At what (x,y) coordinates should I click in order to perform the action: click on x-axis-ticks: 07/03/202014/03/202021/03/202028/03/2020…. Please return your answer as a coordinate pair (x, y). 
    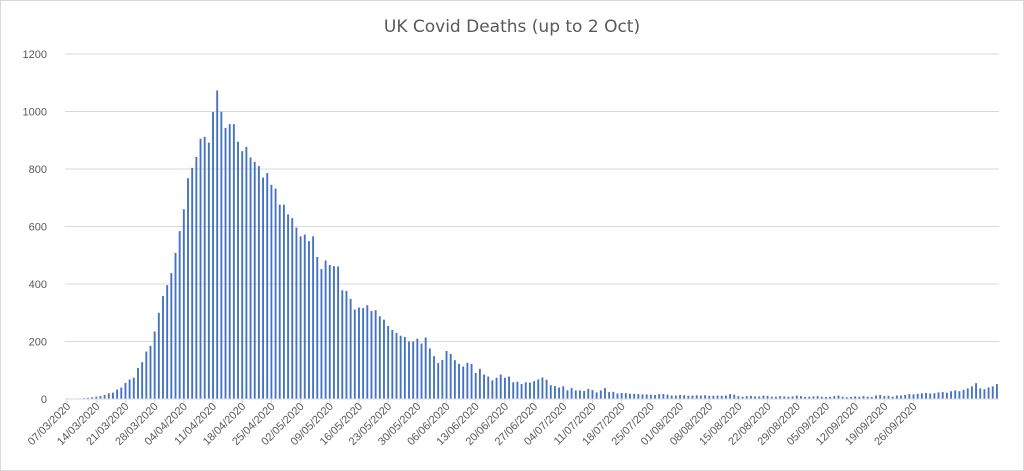
    Looking at the image, I should click on (473, 423).